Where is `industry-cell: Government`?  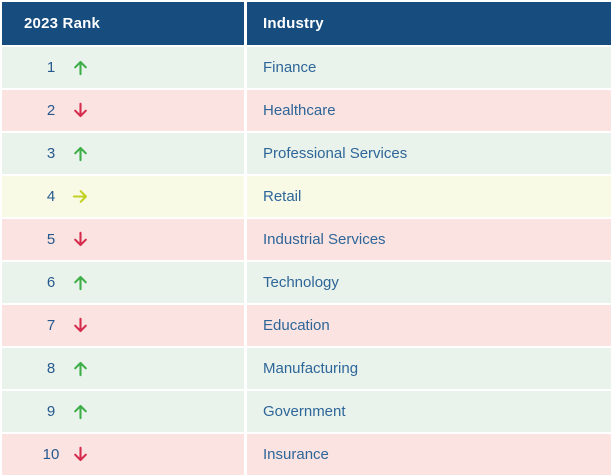 industry-cell: Government is located at coordinates (429, 411).